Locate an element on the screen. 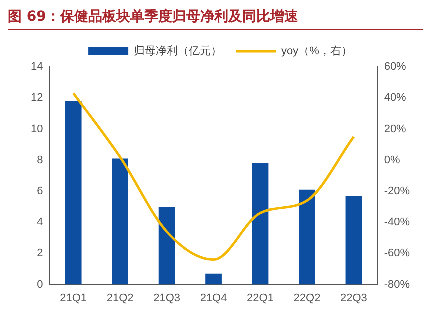 Image resolution: width=431 pixels, height=320 pixels. x-tick-label: 21Q3 is located at coordinates (167, 298).